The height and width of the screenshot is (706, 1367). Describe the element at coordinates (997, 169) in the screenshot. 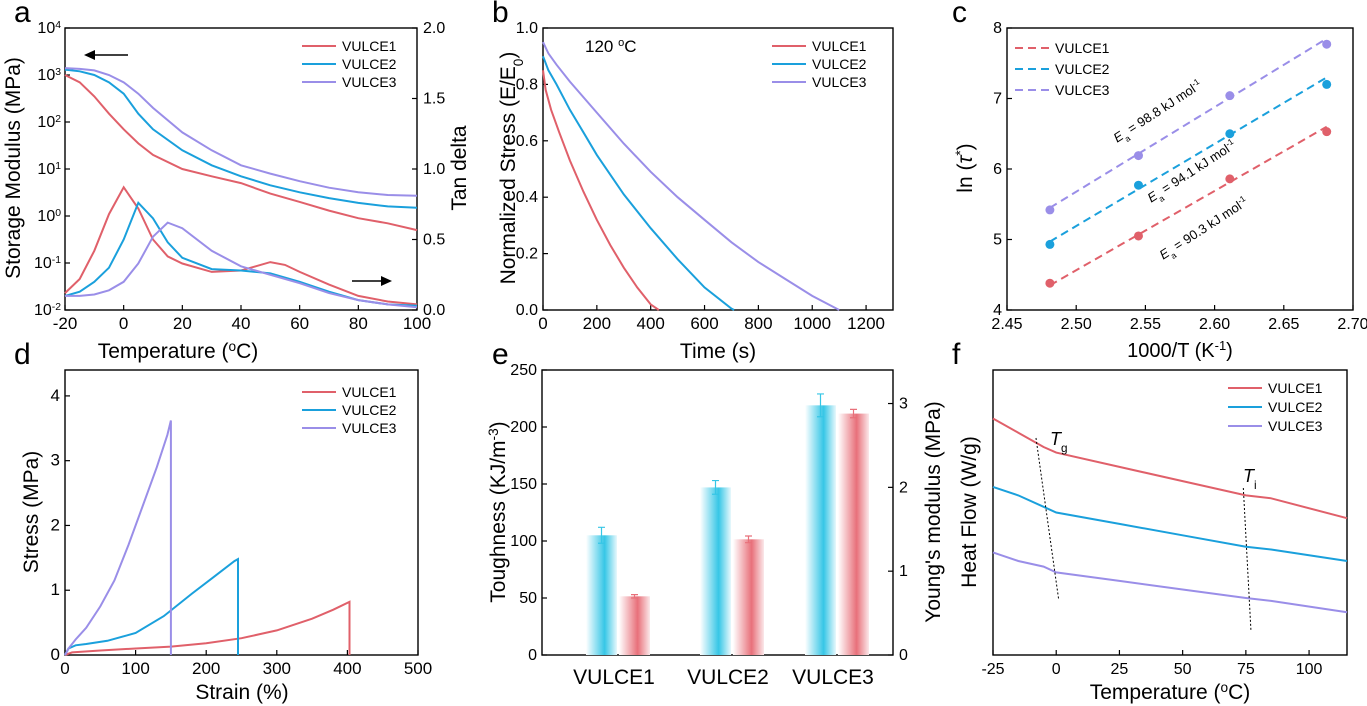

I see `c-ytick-label: 6` at that location.